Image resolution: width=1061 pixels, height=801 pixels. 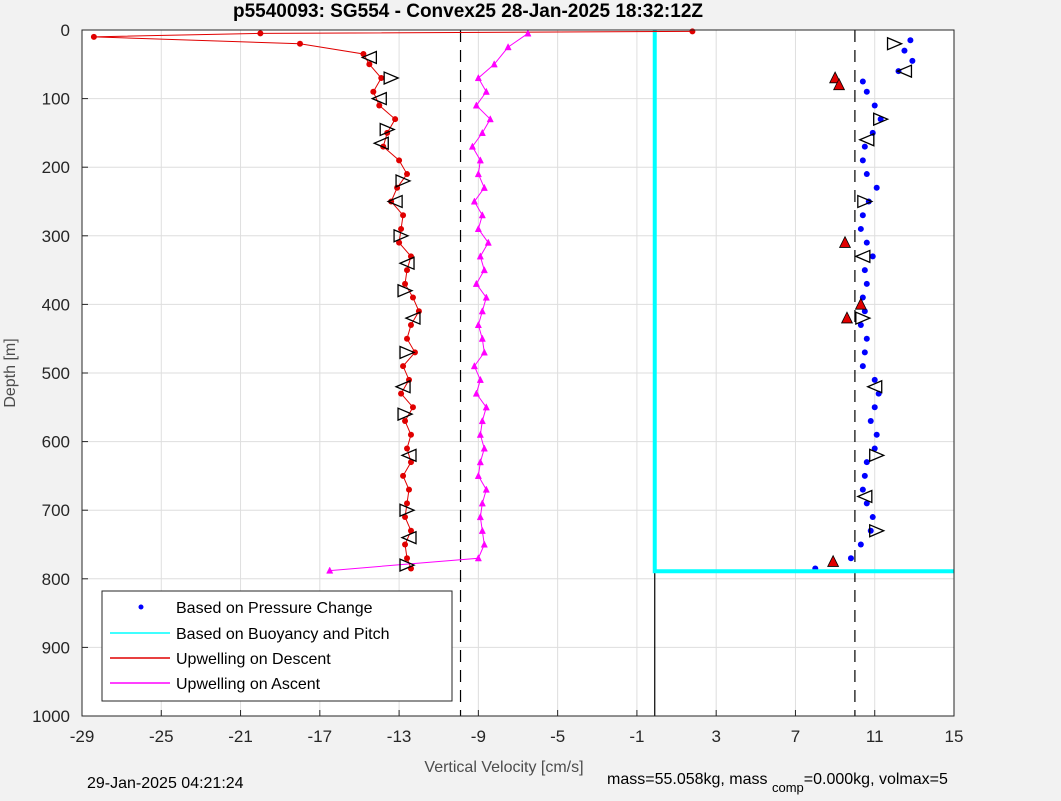 What do you see at coordinates (517, 728) in the screenshot?
I see `x-tick-labels: -29 -25 -21 -17 -13 -9 -5 -1 3 7 11 15` at bounding box center [517, 728].